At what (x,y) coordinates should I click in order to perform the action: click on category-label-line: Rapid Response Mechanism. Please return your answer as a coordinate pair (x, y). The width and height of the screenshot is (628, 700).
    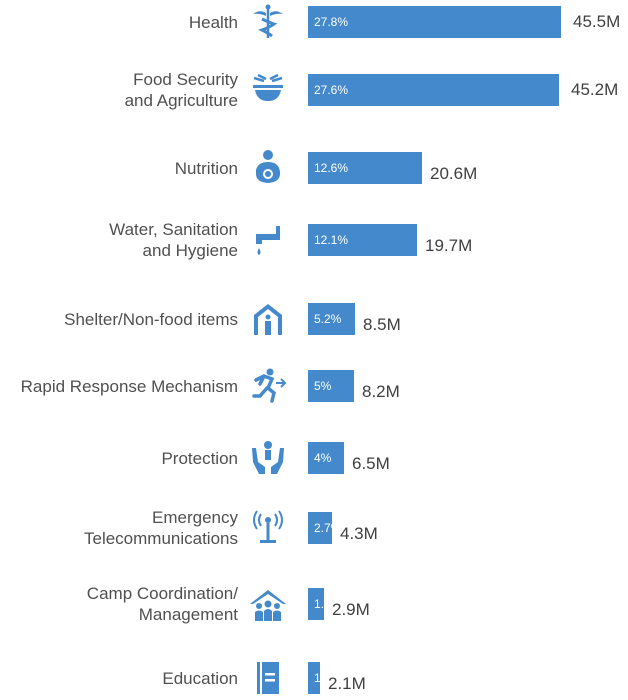
    Looking at the image, I should click on (129, 386).